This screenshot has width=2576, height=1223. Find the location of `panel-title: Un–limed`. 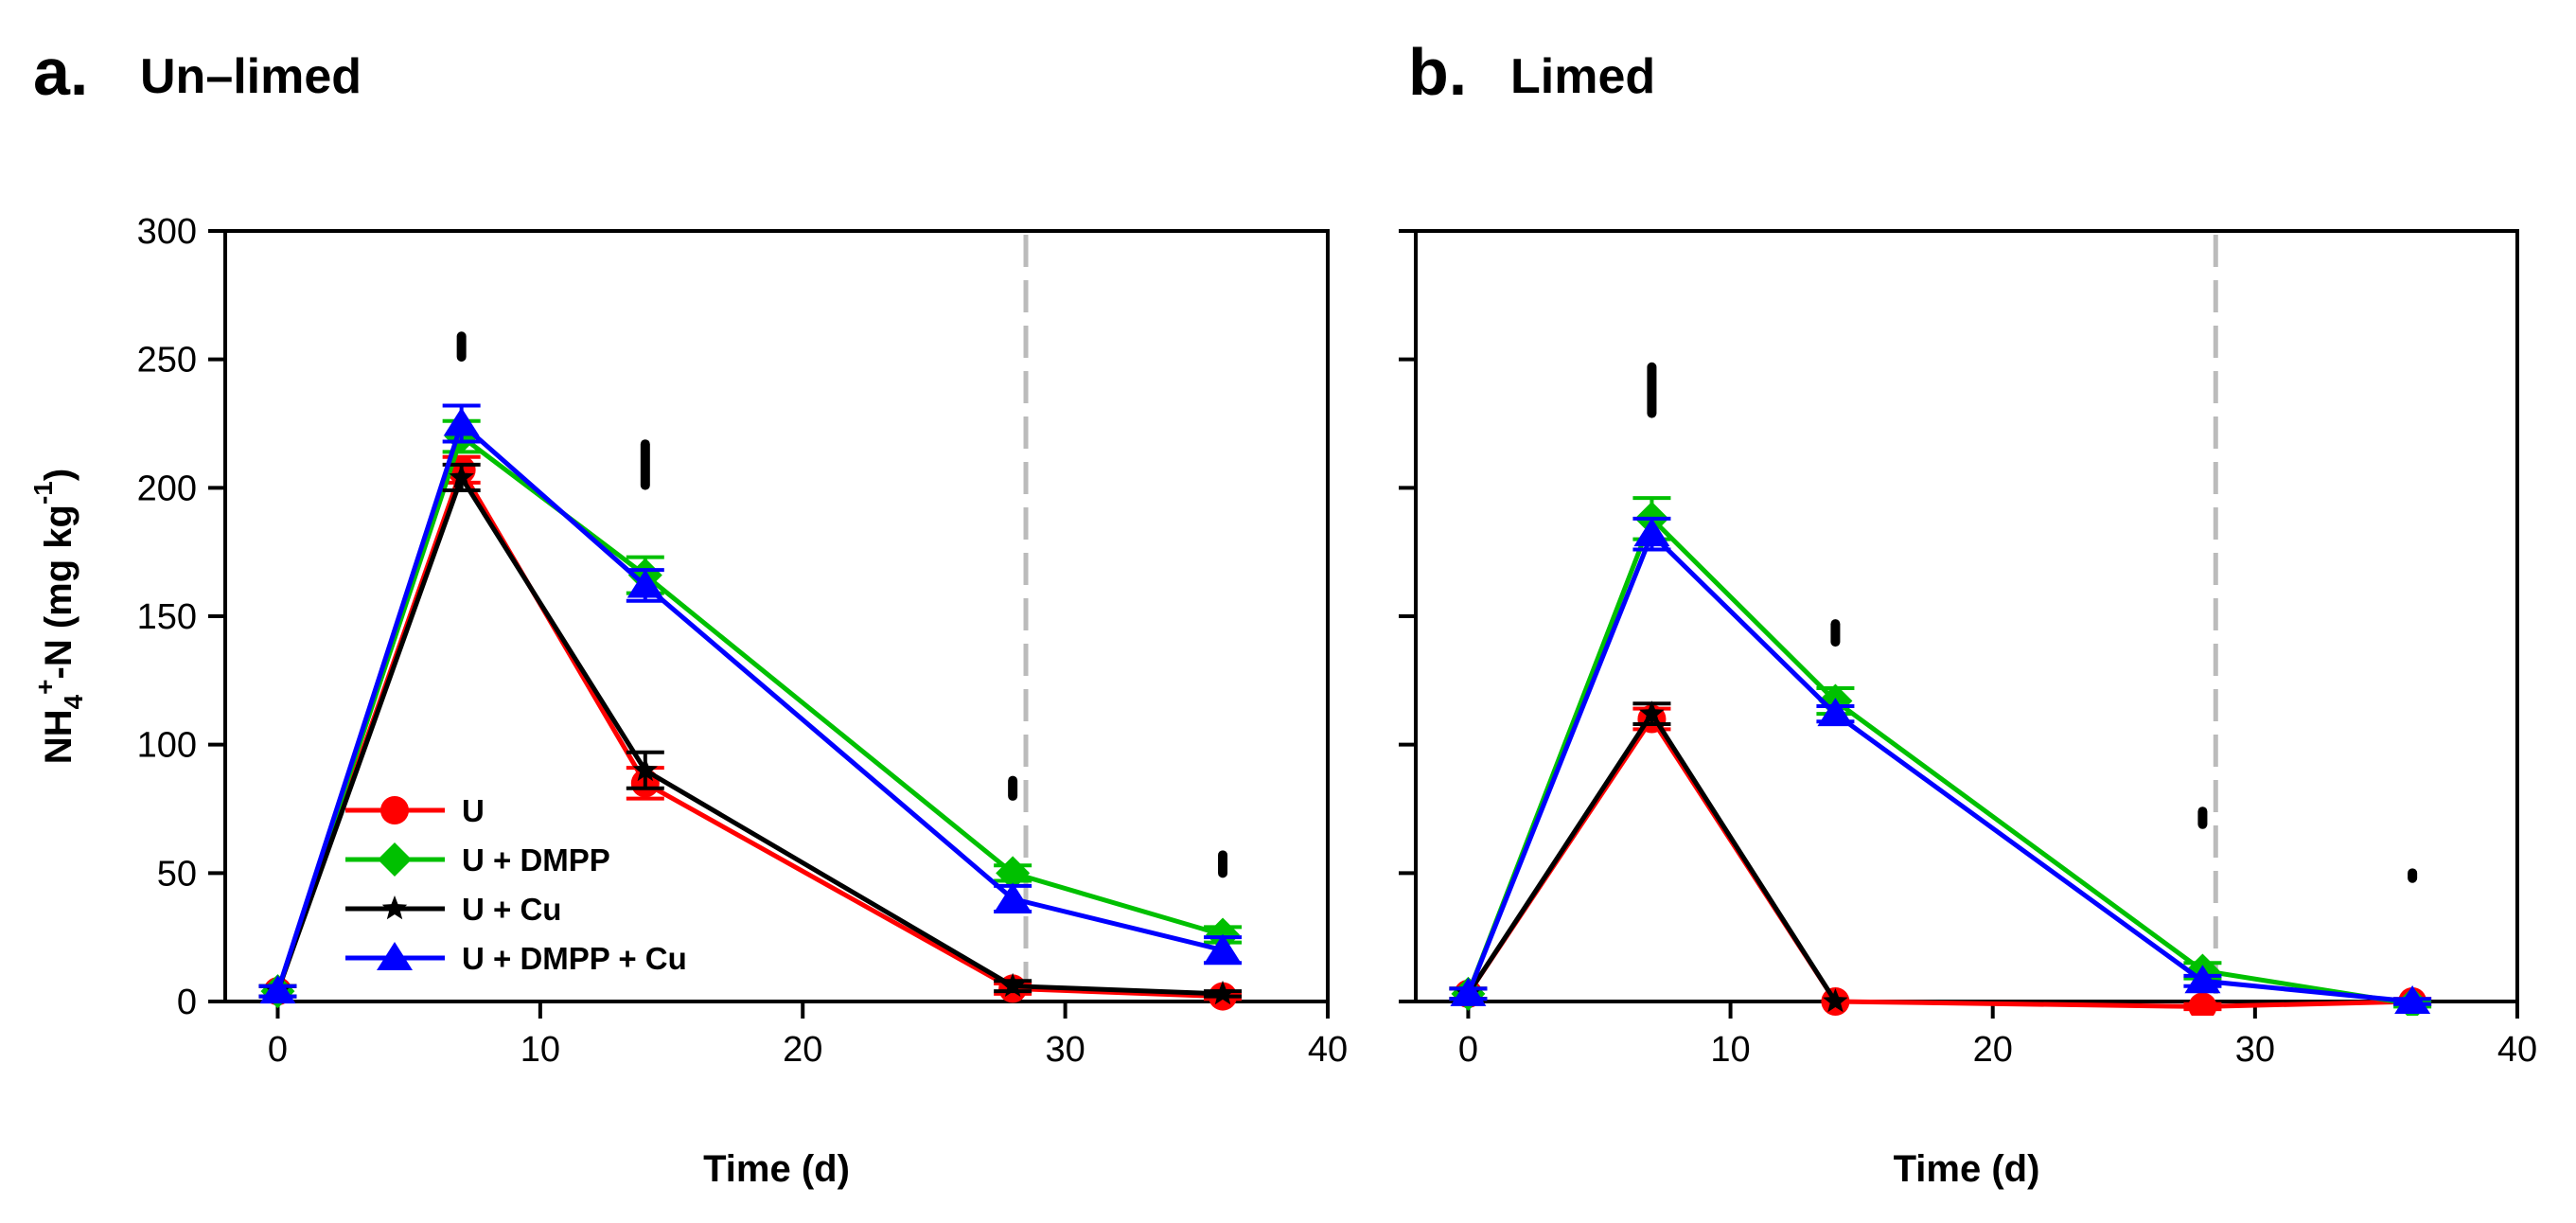

panel-title: Un–limed is located at coordinates (251, 77).